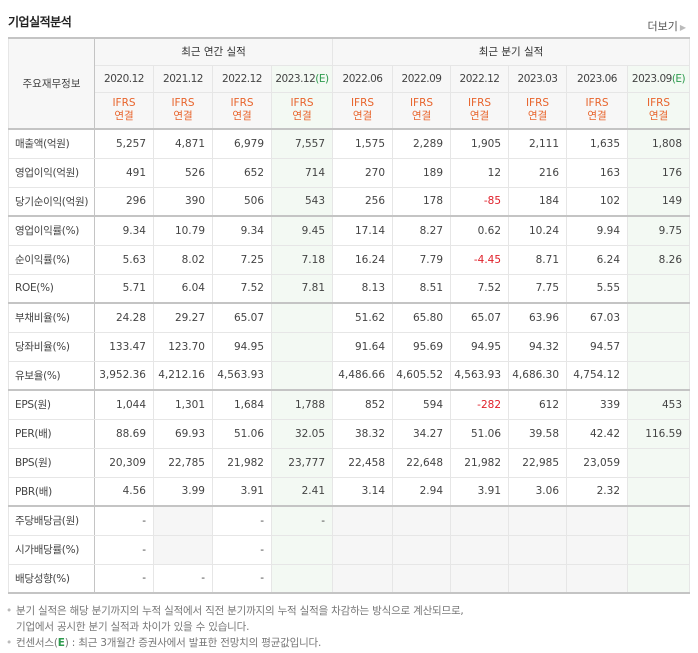  Describe the element at coordinates (362, 78) in the screenshot. I see `period-label: 2022.06` at that location.